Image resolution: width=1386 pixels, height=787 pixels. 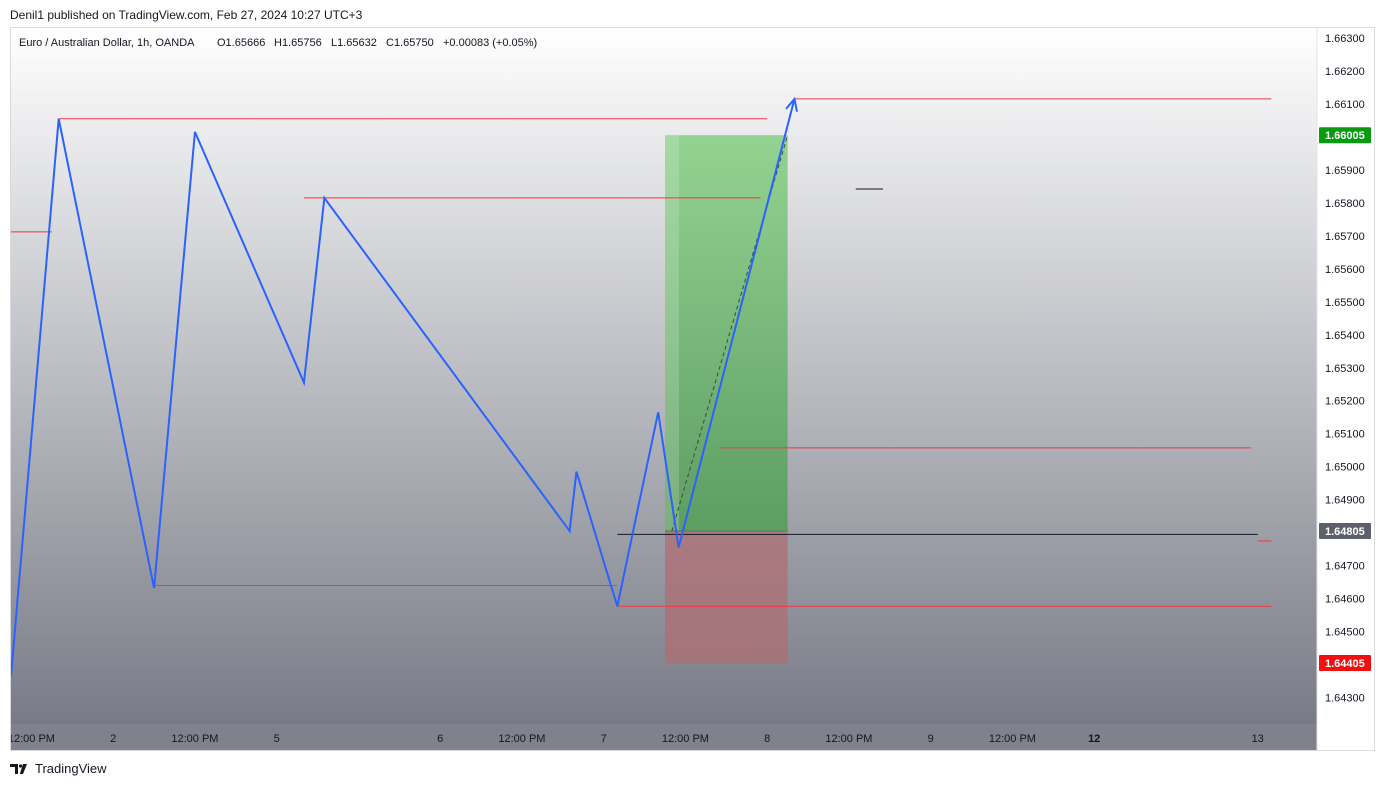 I want to click on time-axis-background, so click(x=664, y=737).